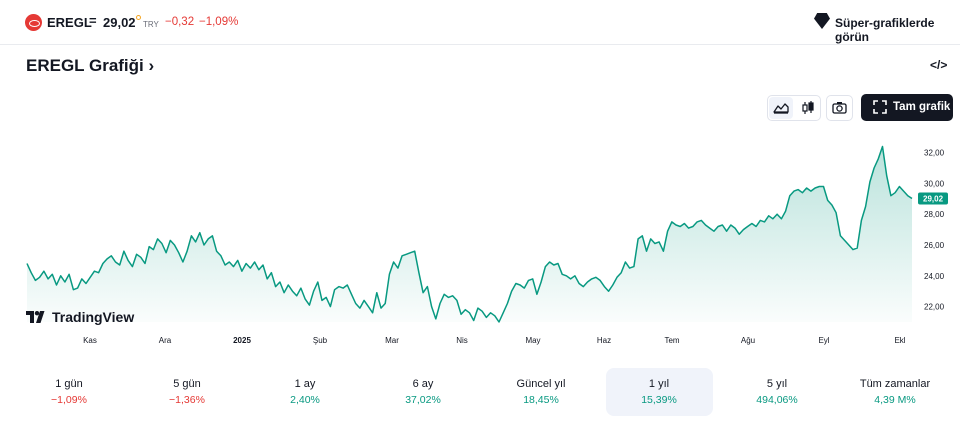  Describe the element at coordinates (138, 17) in the screenshot. I see `market-status-icon` at that location.